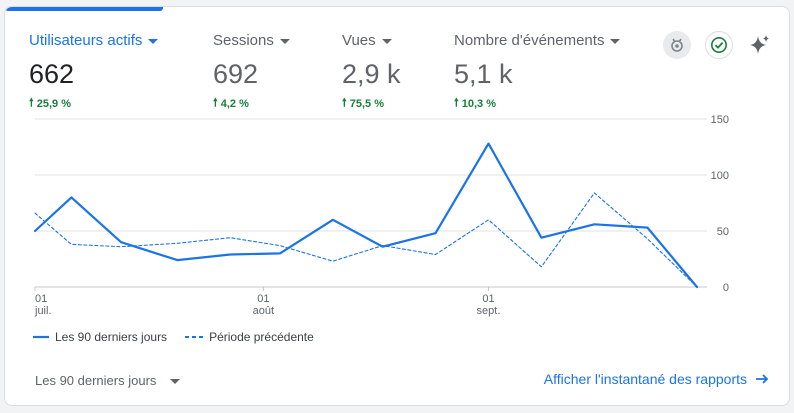 The image size is (794, 413). Describe the element at coordinates (720, 176) in the screenshot. I see `y-tick-label: 100` at that location.